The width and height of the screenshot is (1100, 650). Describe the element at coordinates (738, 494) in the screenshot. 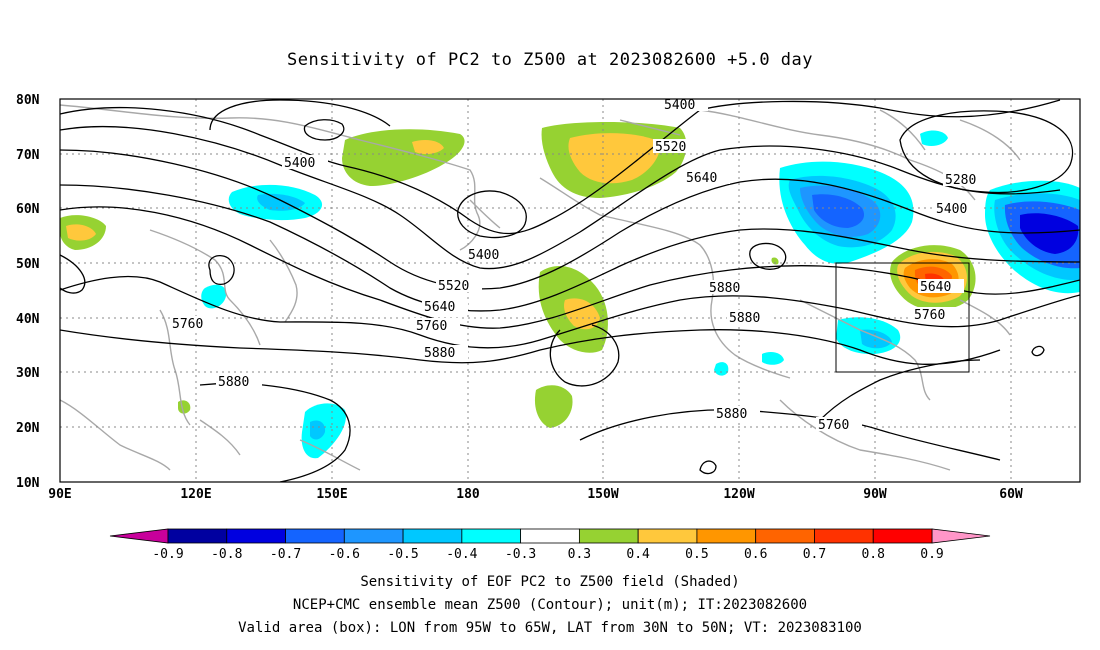

I see `lon-tick: 120W` at that location.